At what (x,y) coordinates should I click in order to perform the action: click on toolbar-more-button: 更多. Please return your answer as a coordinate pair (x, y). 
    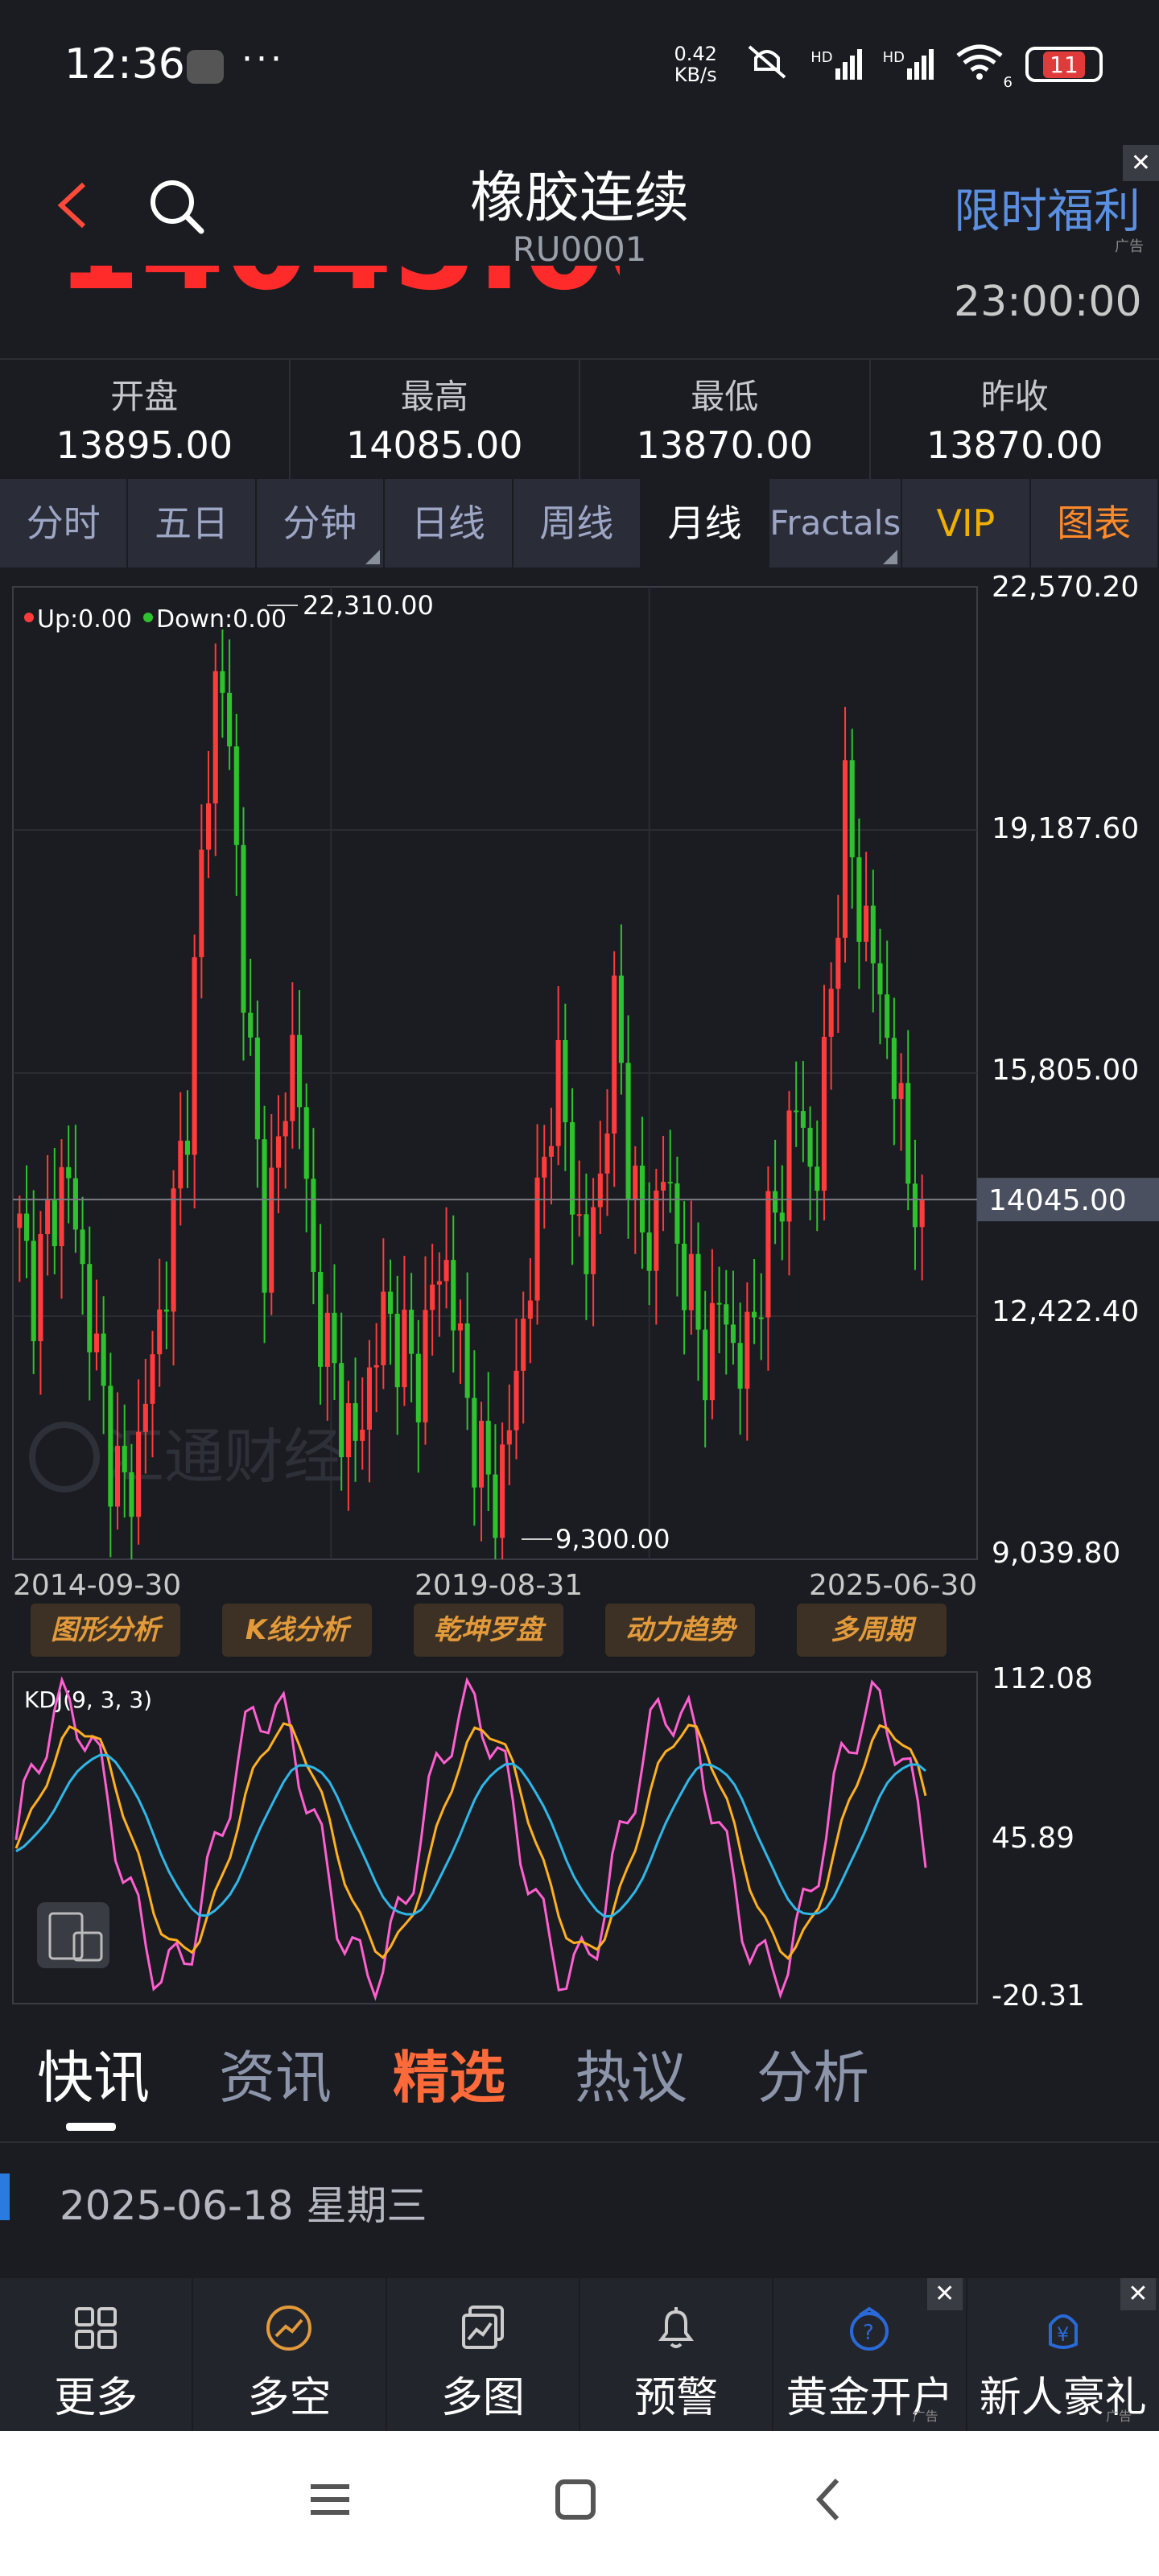
    Looking at the image, I should click on (97, 2354).